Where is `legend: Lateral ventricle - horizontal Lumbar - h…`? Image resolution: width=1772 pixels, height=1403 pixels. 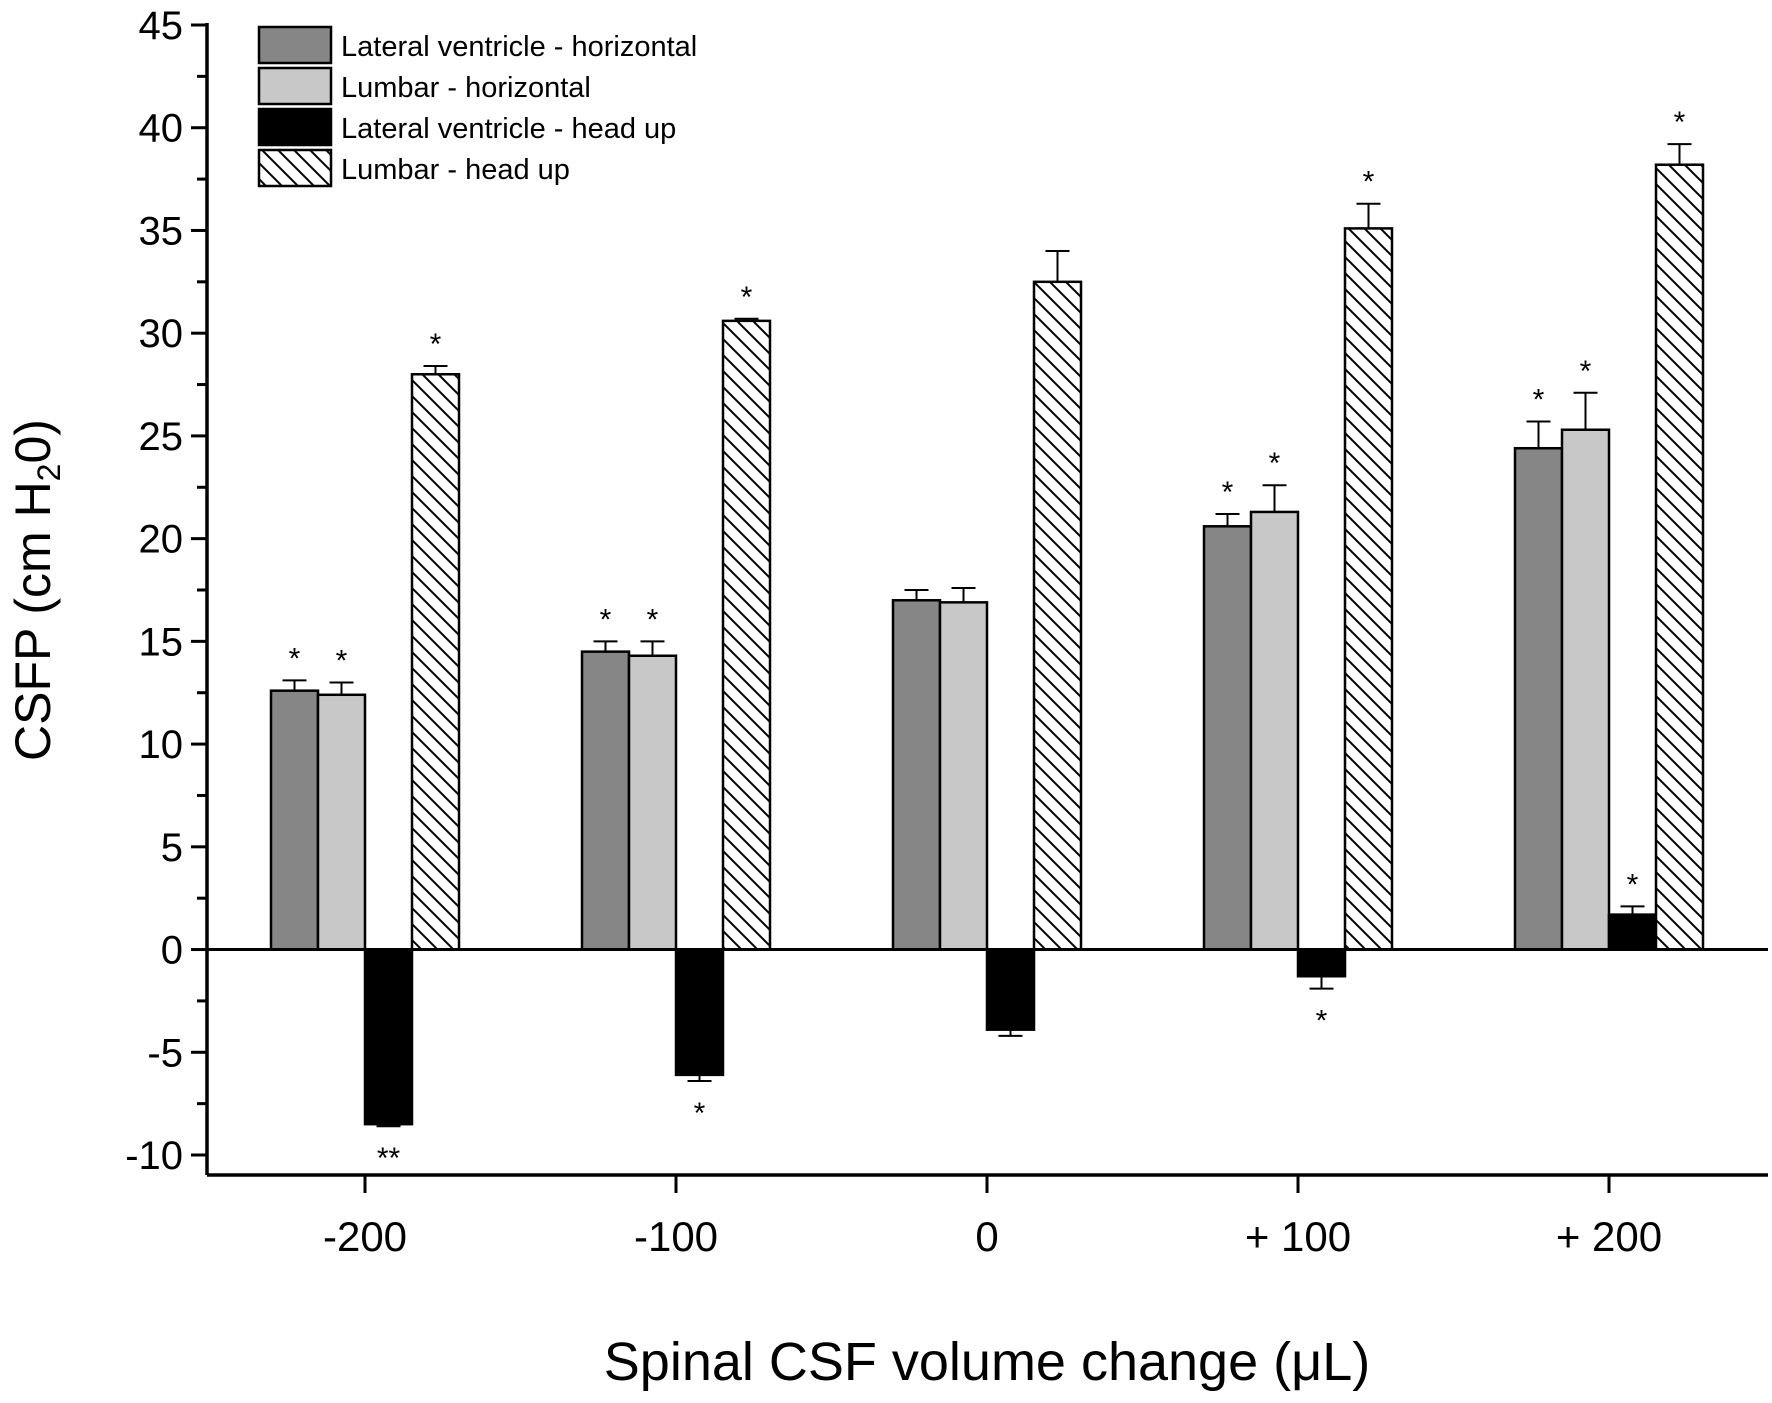
legend: Lateral ventricle - horizontal Lumbar - h… is located at coordinates (477, 106).